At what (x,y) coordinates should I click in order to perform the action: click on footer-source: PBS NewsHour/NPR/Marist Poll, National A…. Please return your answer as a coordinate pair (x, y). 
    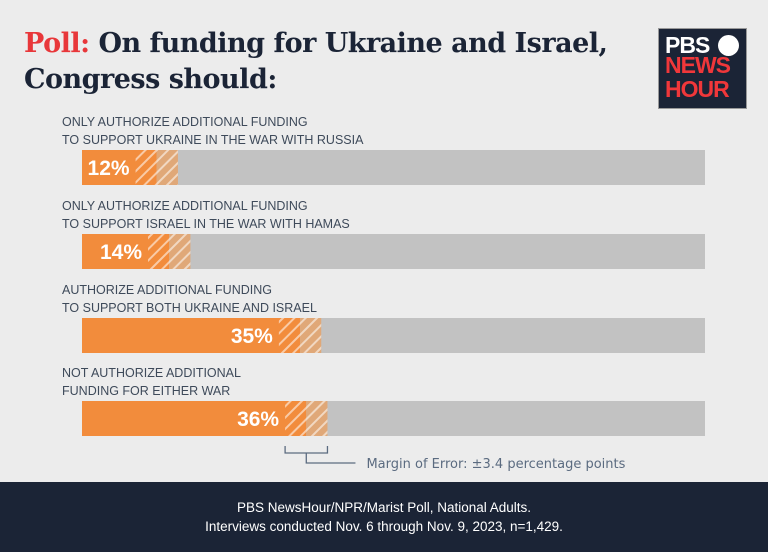
    Looking at the image, I should click on (384, 507).